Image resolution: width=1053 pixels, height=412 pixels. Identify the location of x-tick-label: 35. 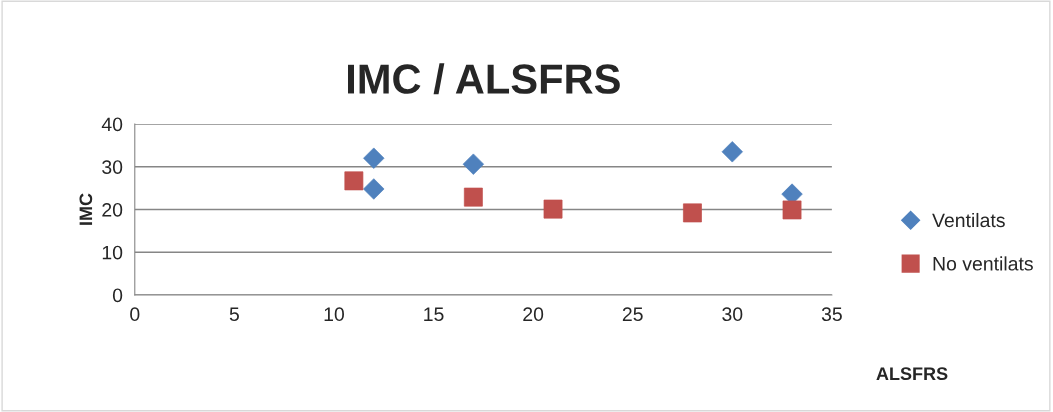
(831, 314).